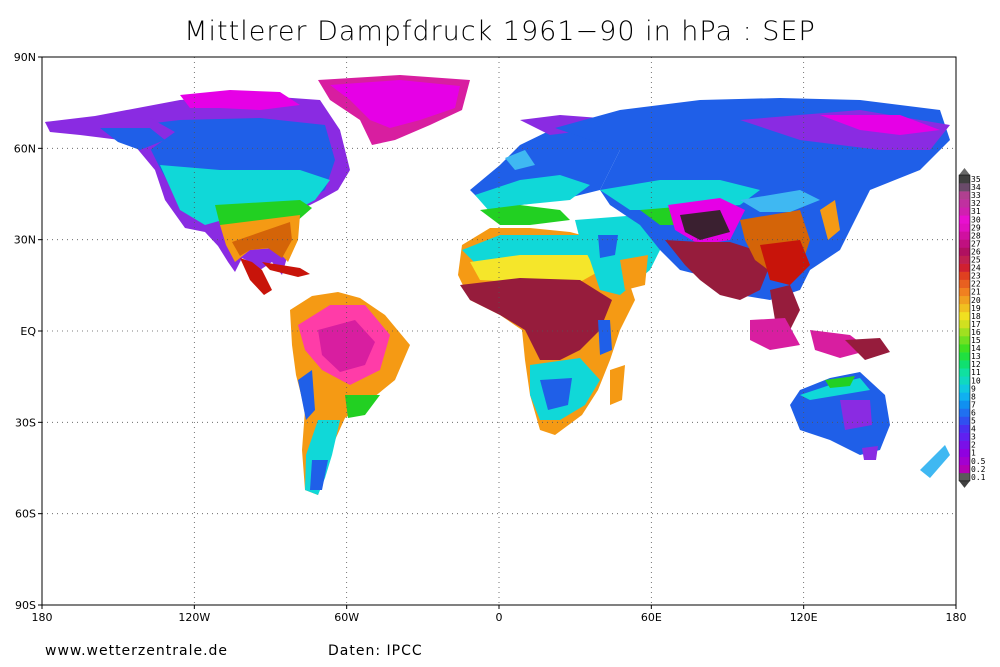  What do you see at coordinates (775, 334) in the screenshot?
I see `sumatra-borneo` at bounding box center [775, 334].